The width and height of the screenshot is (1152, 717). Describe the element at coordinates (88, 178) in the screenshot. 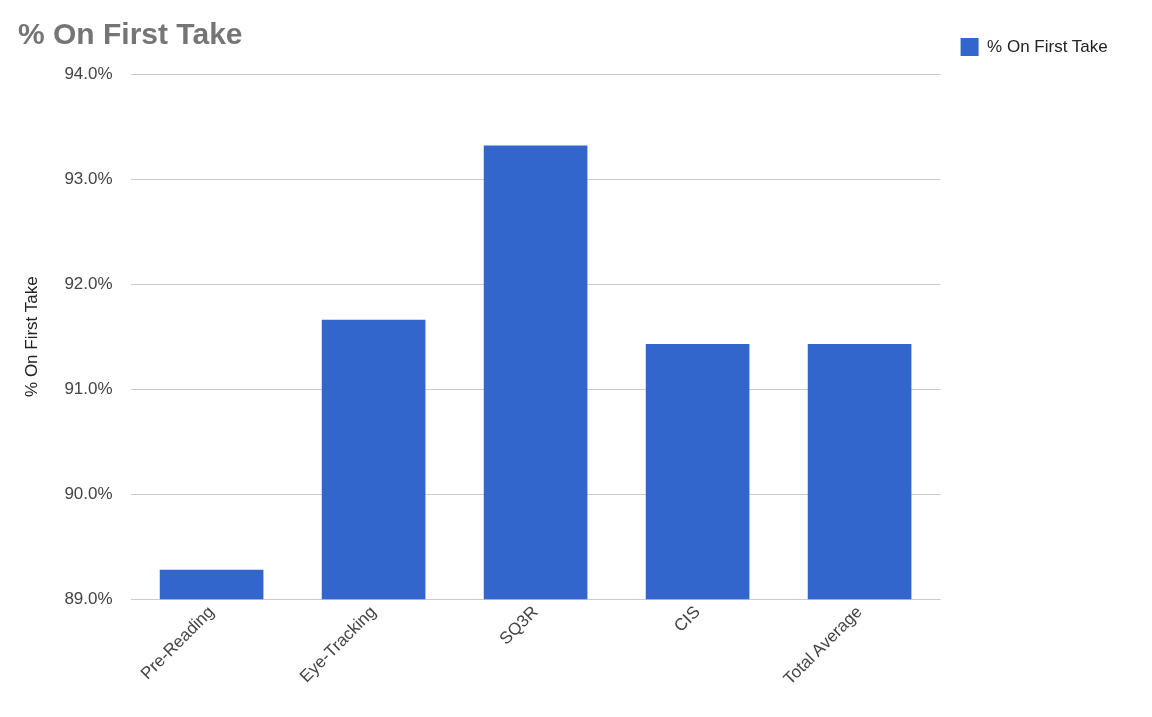

I see `y-tick-label: 93.0%` at that location.